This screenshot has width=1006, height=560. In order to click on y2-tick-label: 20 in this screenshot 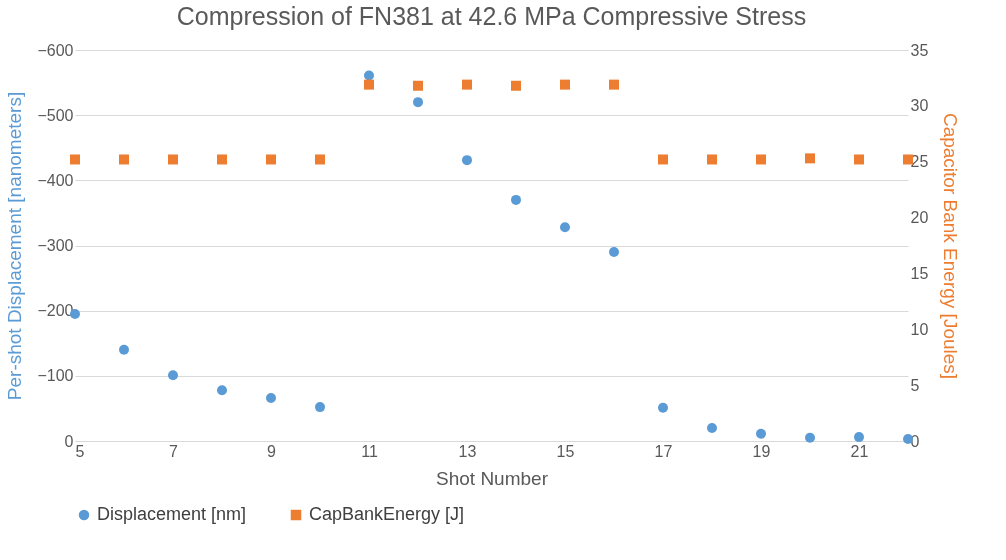, I will do `click(919, 218)`.